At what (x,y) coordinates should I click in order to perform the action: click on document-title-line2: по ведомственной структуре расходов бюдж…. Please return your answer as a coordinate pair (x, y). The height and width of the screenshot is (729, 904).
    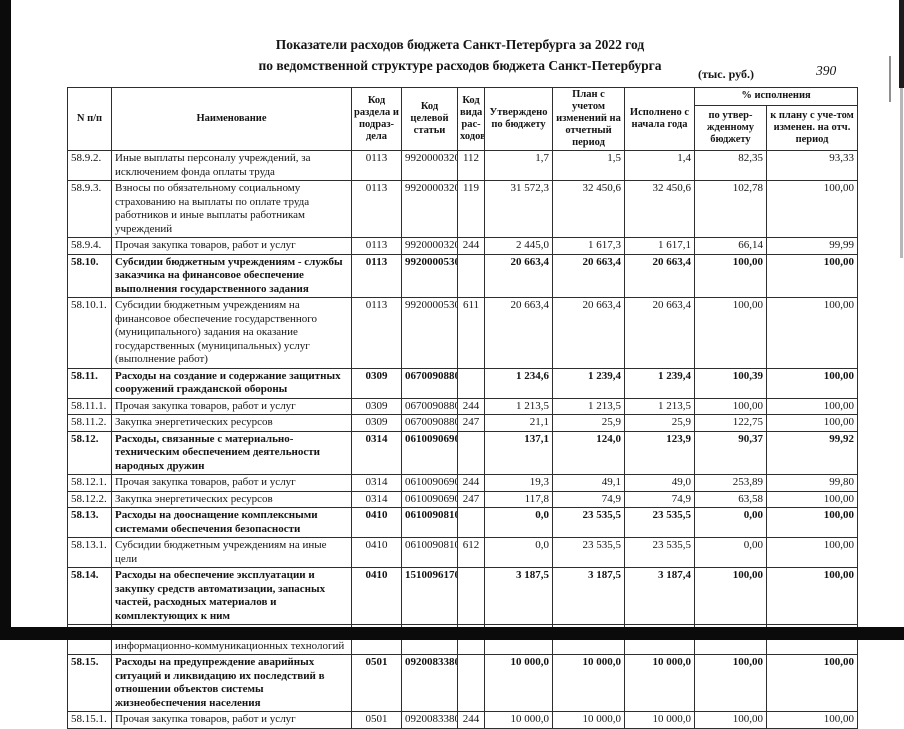
    Looking at the image, I should click on (460, 65).